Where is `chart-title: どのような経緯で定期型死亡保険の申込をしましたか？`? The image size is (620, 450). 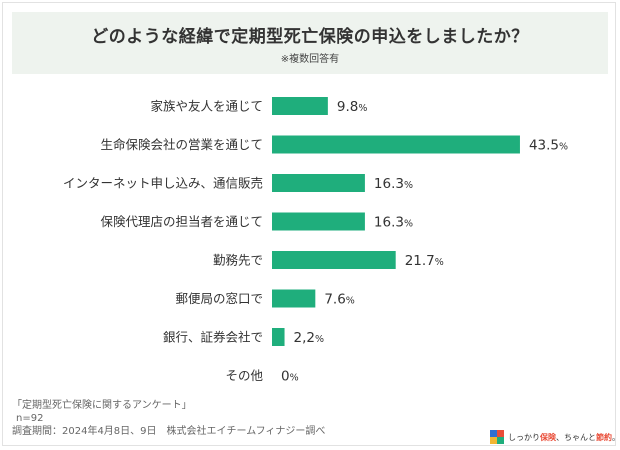
chart-title: どのような経緯で定期型死亡保険の申込をしましたか？ is located at coordinates (310, 37).